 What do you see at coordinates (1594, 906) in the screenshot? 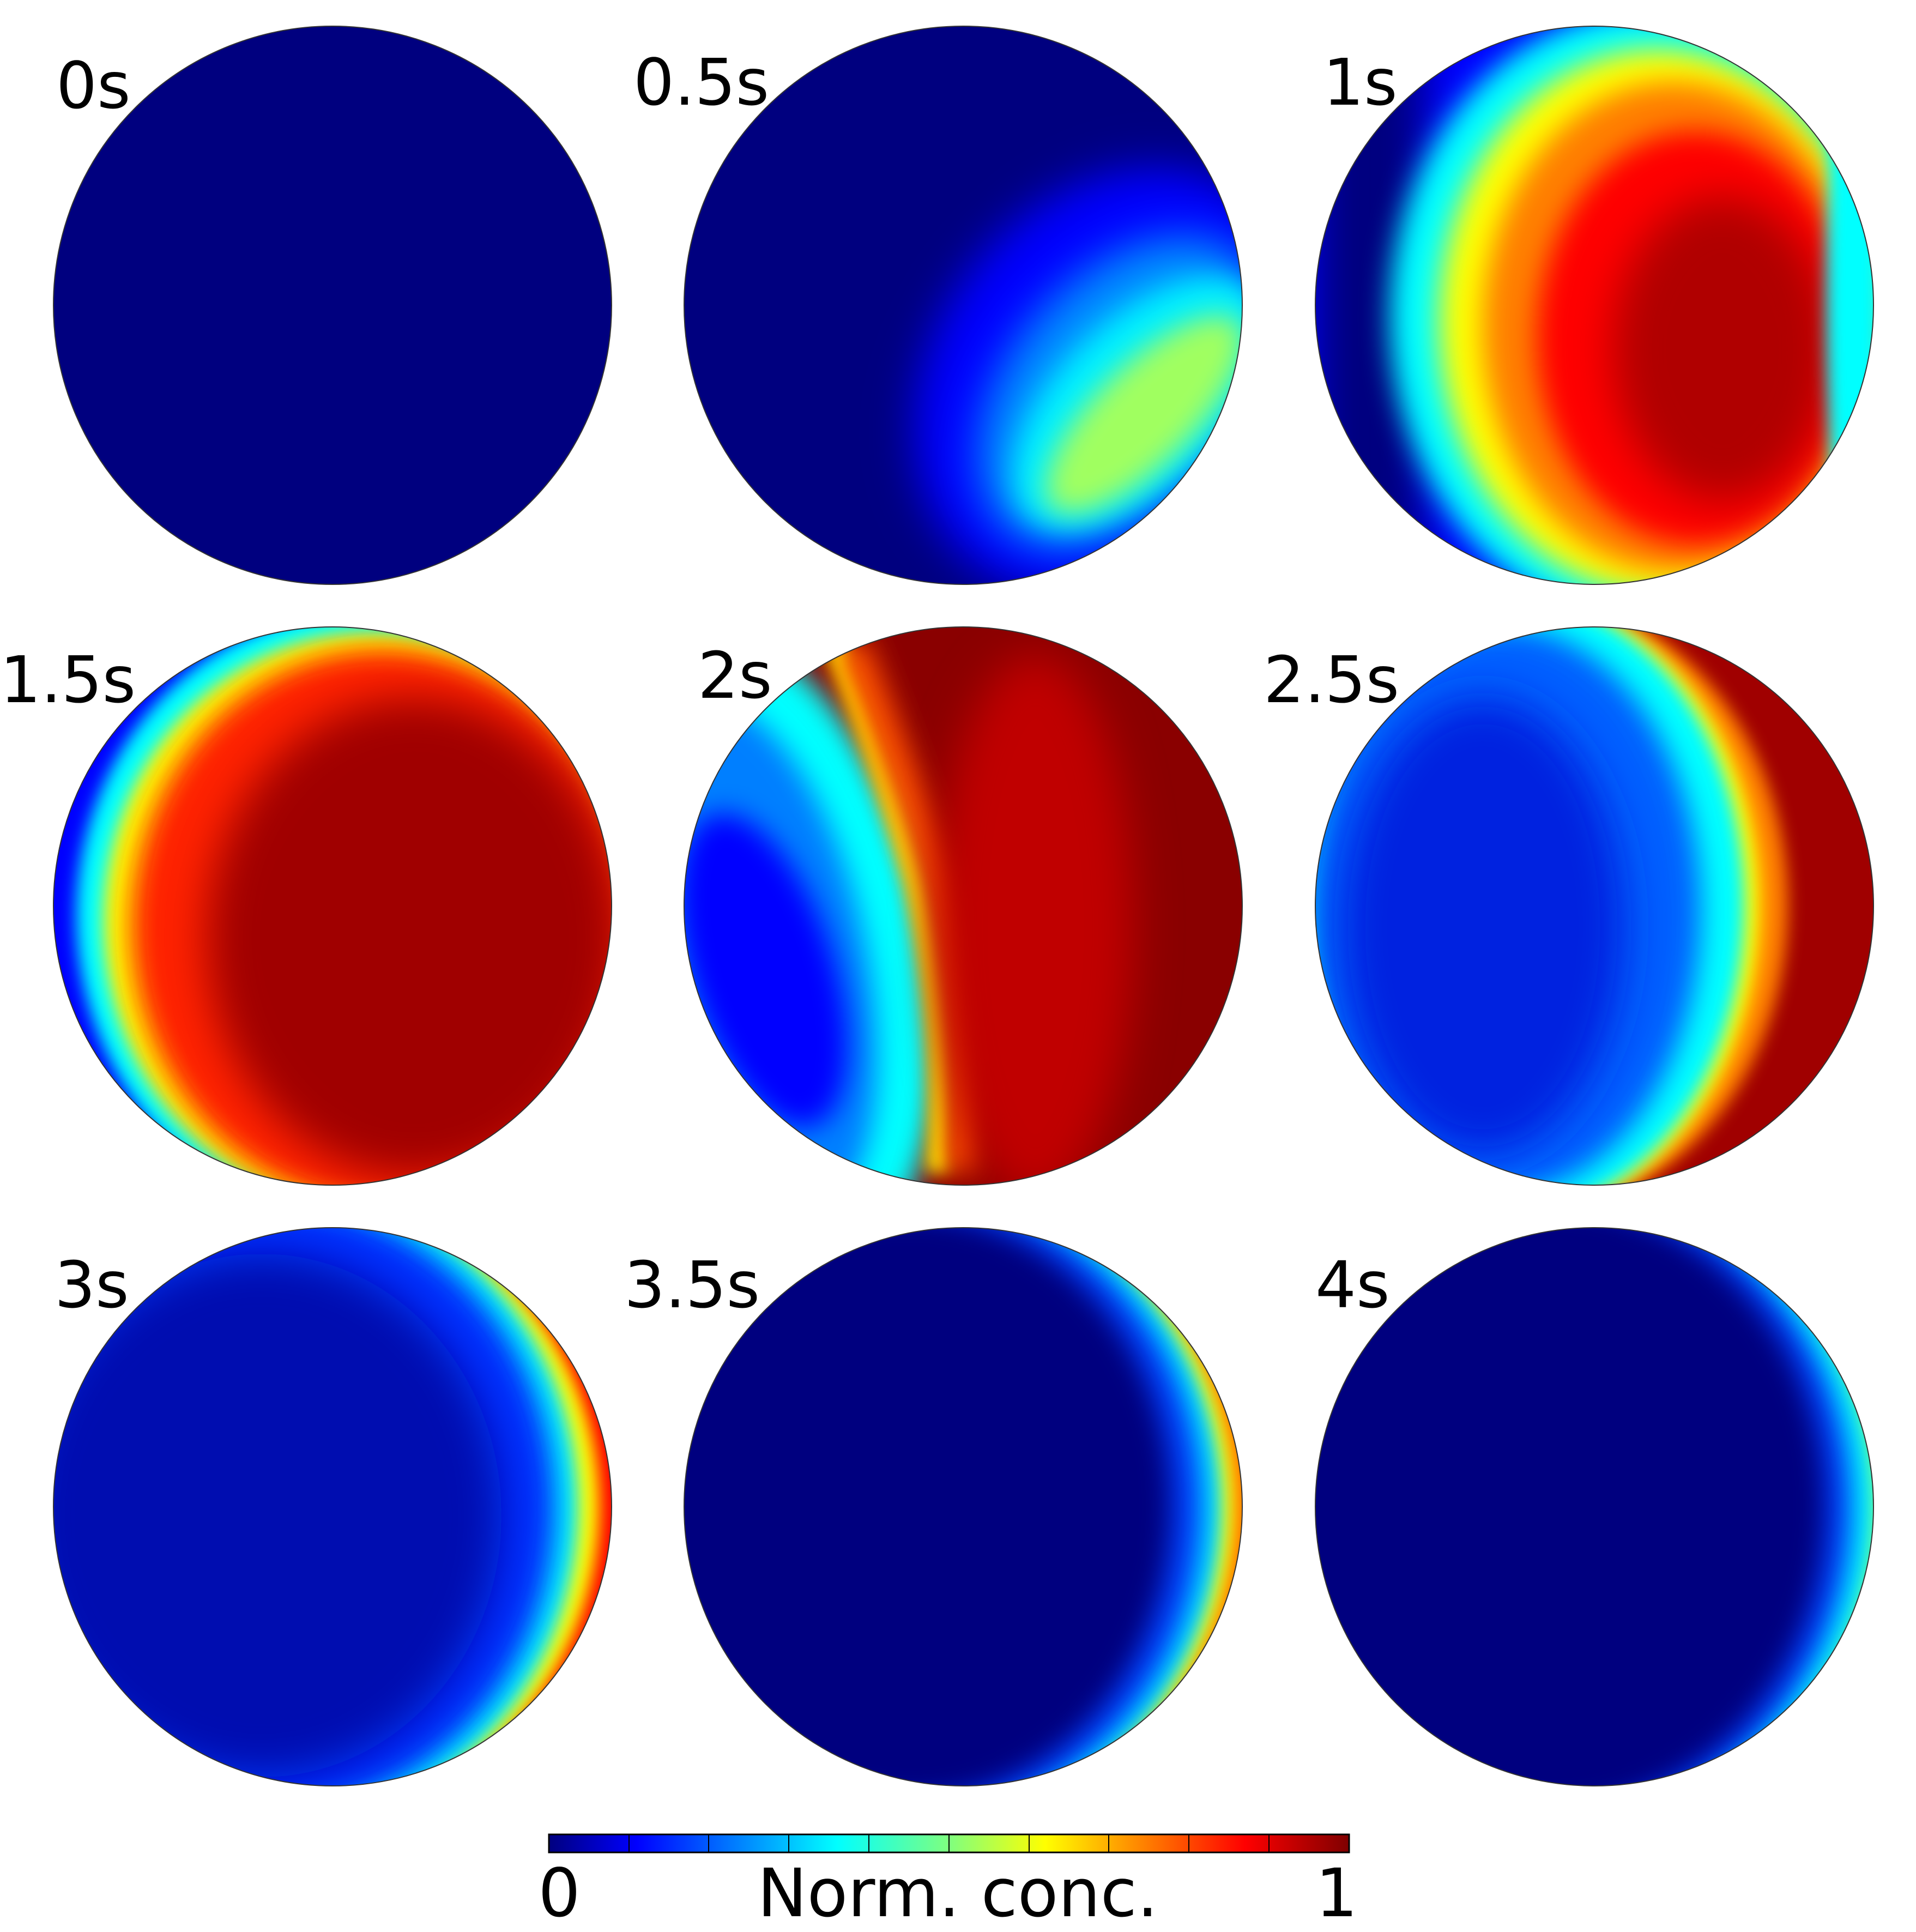
I see `panel-2.5s` at bounding box center [1594, 906].